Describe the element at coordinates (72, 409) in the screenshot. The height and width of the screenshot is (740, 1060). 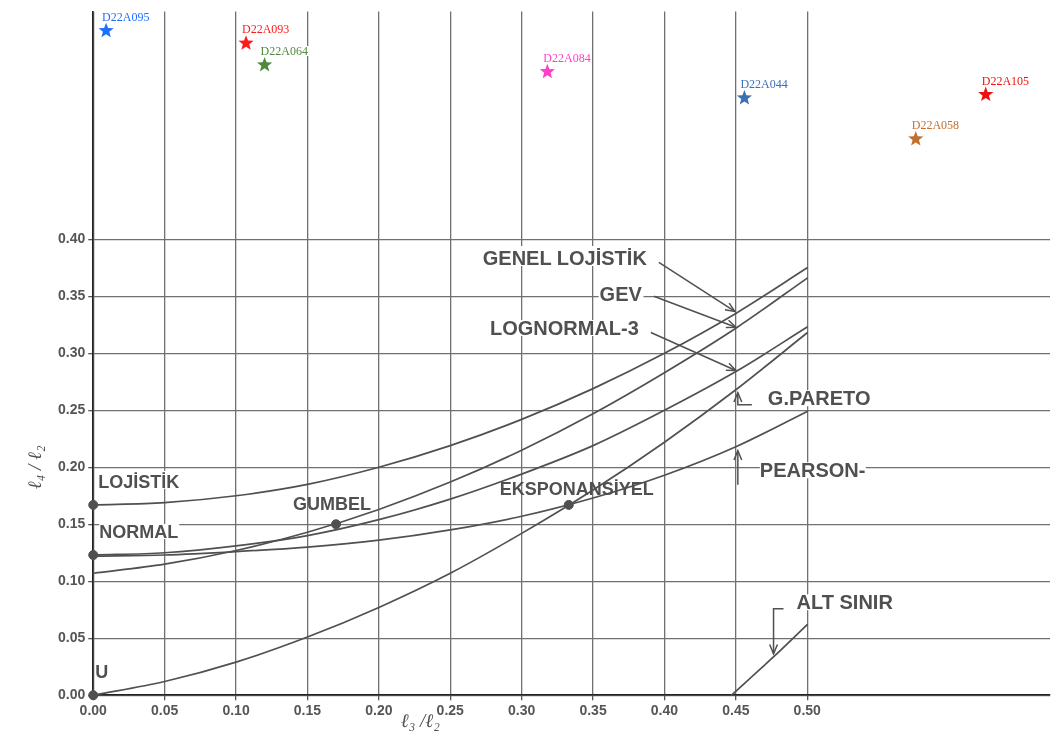
I see `y-tick-label: 0.25` at that location.